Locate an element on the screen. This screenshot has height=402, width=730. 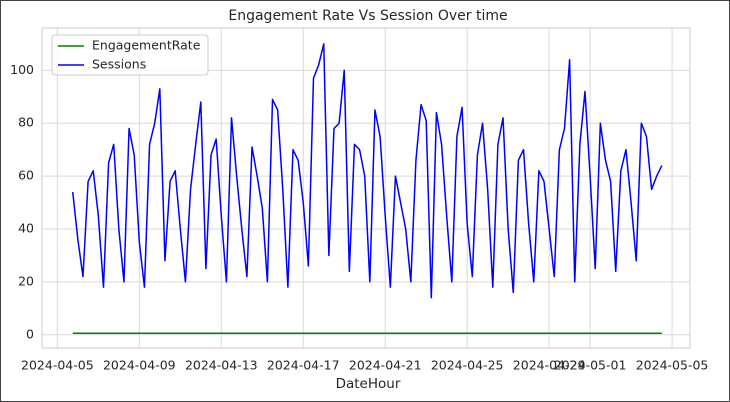
legend-label: Sessions is located at coordinates (119, 64).